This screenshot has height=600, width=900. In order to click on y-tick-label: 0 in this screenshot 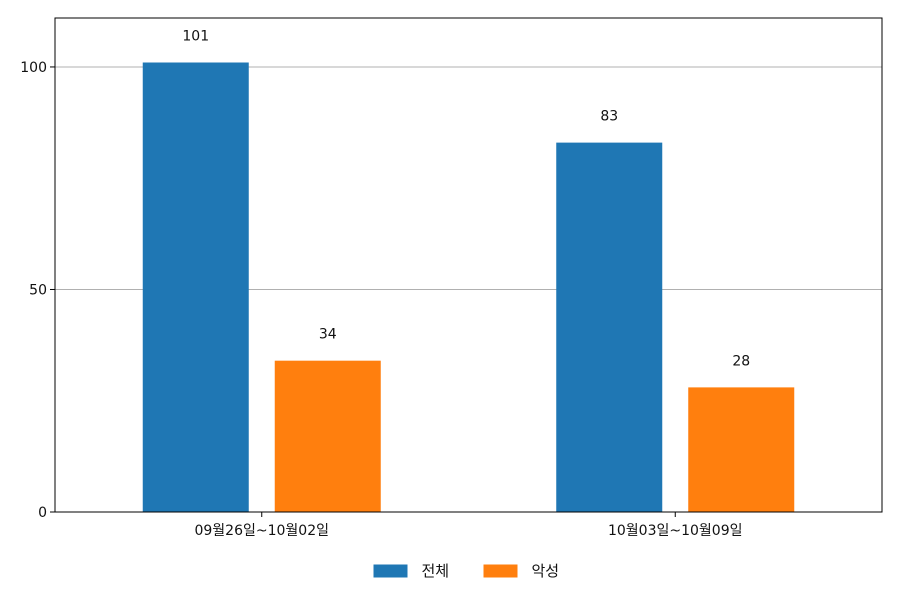, I will do `click(42, 513)`.